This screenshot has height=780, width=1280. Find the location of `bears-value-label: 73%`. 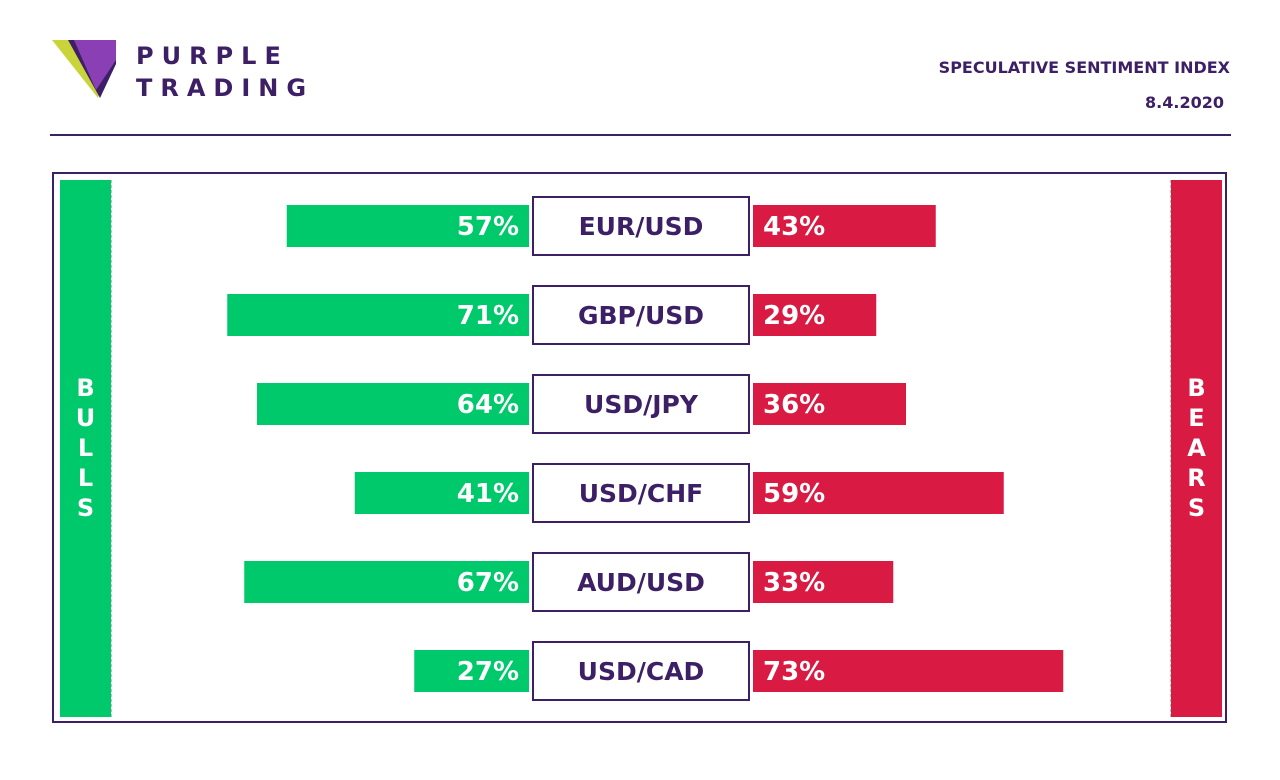

bears-value-label: 73% is located at coordinates (794, 672).